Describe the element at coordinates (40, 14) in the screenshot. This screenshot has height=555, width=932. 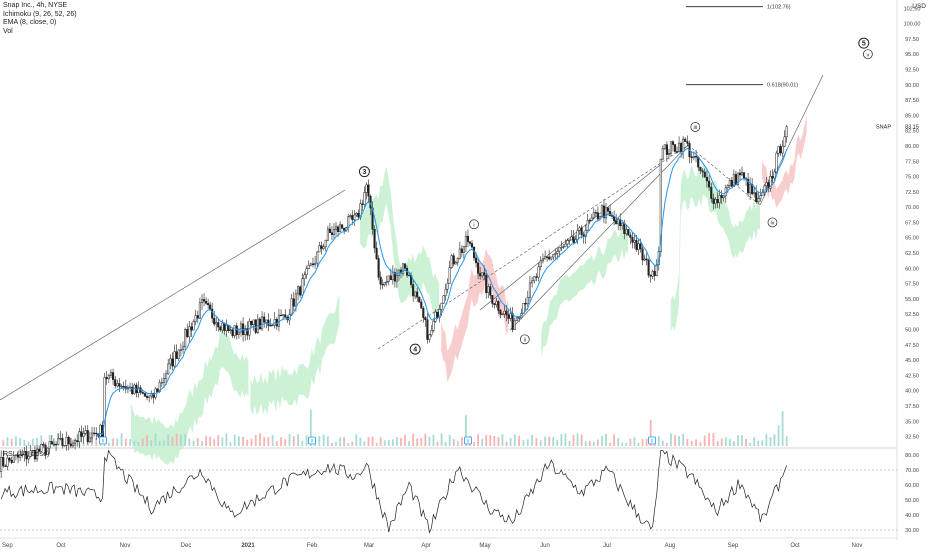
I see `ichimoku-label: Ichimoku (9, 26, 52, 26)` at that location.